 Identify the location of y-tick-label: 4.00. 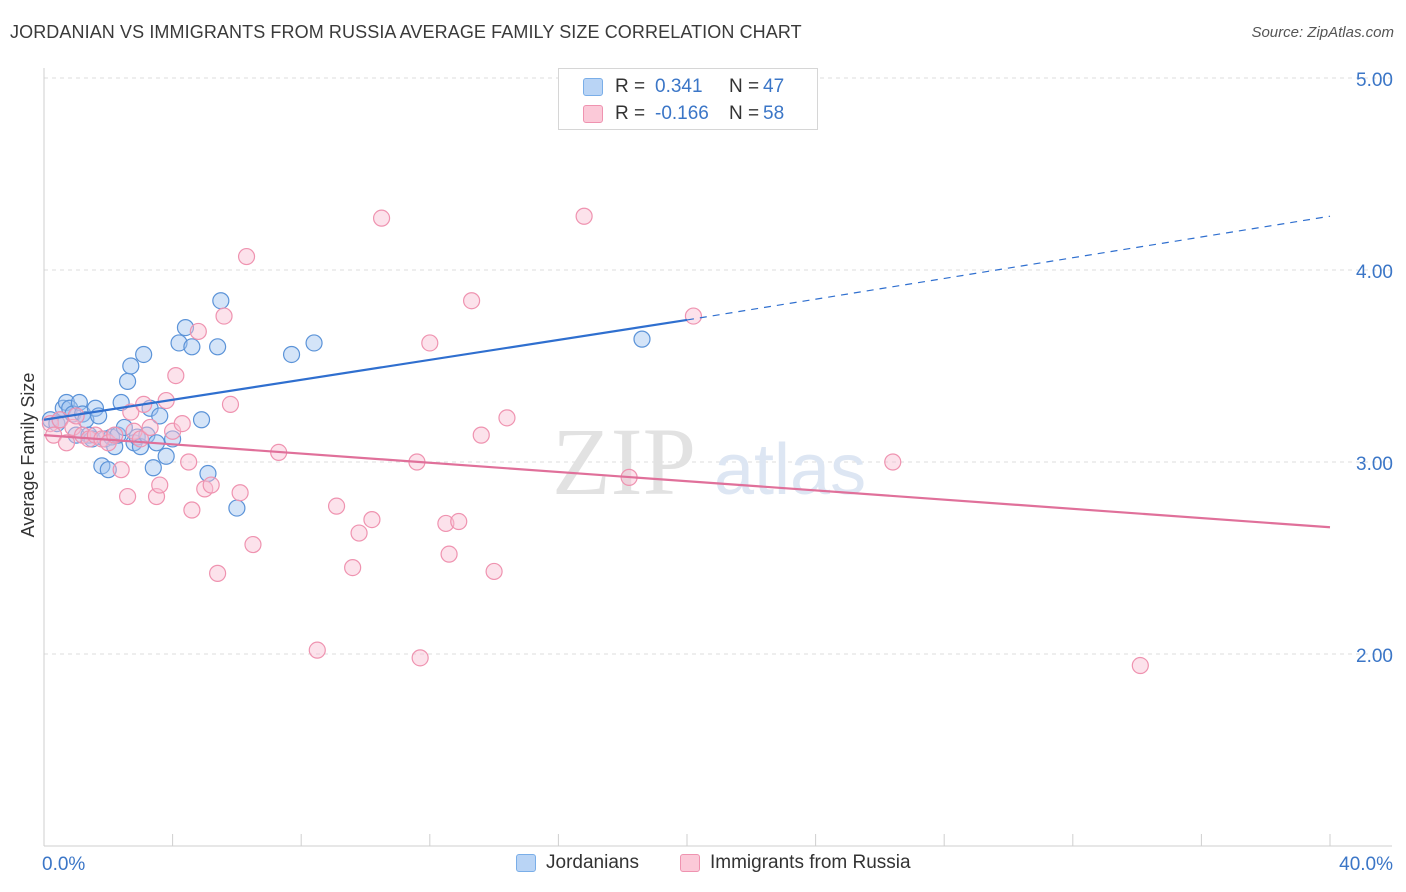
(1374, 272).